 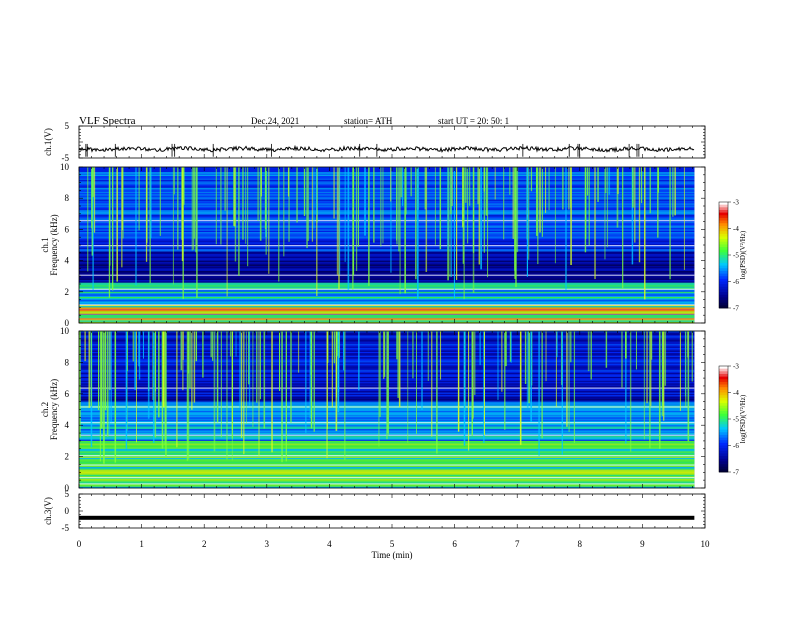 I want to click on y-tick-label: 8, so click(x=67, y=362).